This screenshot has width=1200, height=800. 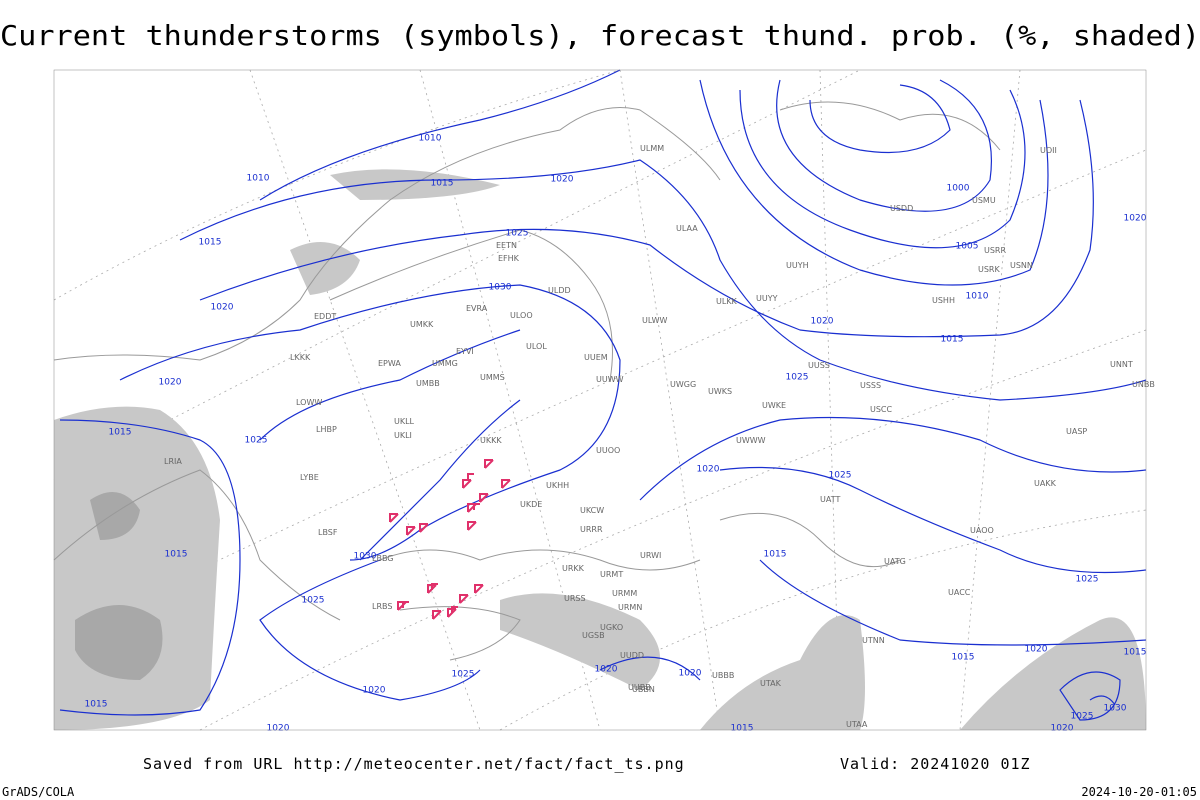 What do you see at coordinates (465, 351) in the screenshot?
I see `station-label: EYVI` at bounding box center [465, 351].